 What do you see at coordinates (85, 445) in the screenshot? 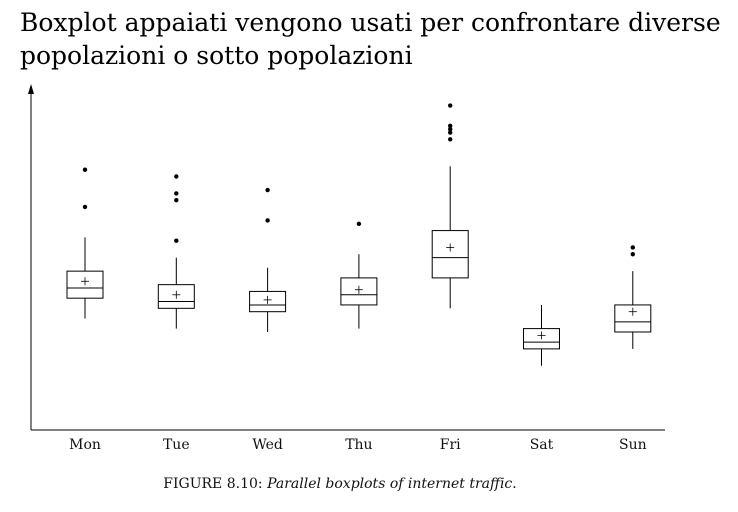
I see `x-tick-label-mon: Mon` at bounding box center [85, 445].